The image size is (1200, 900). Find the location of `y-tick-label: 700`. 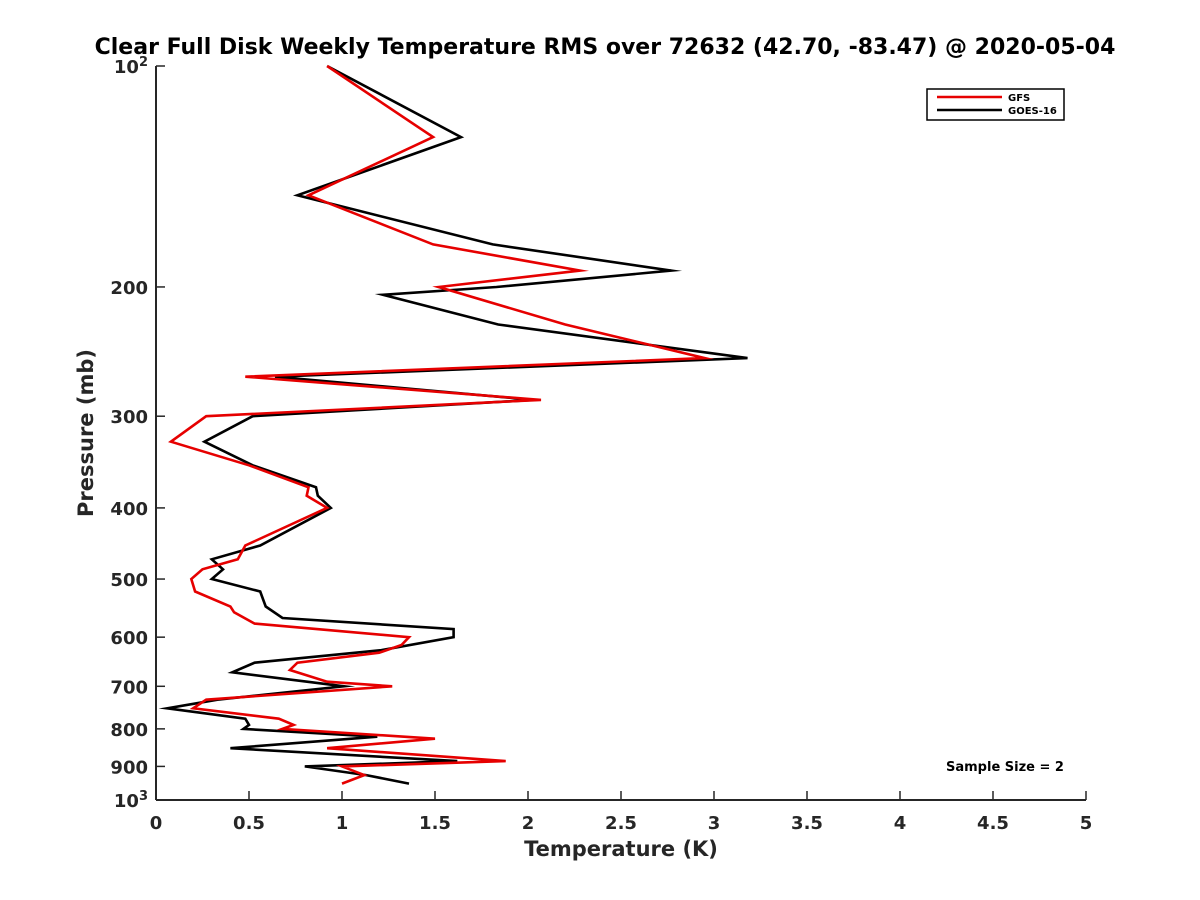

y-tick-label: 700 is located at coordinates (129, 687).